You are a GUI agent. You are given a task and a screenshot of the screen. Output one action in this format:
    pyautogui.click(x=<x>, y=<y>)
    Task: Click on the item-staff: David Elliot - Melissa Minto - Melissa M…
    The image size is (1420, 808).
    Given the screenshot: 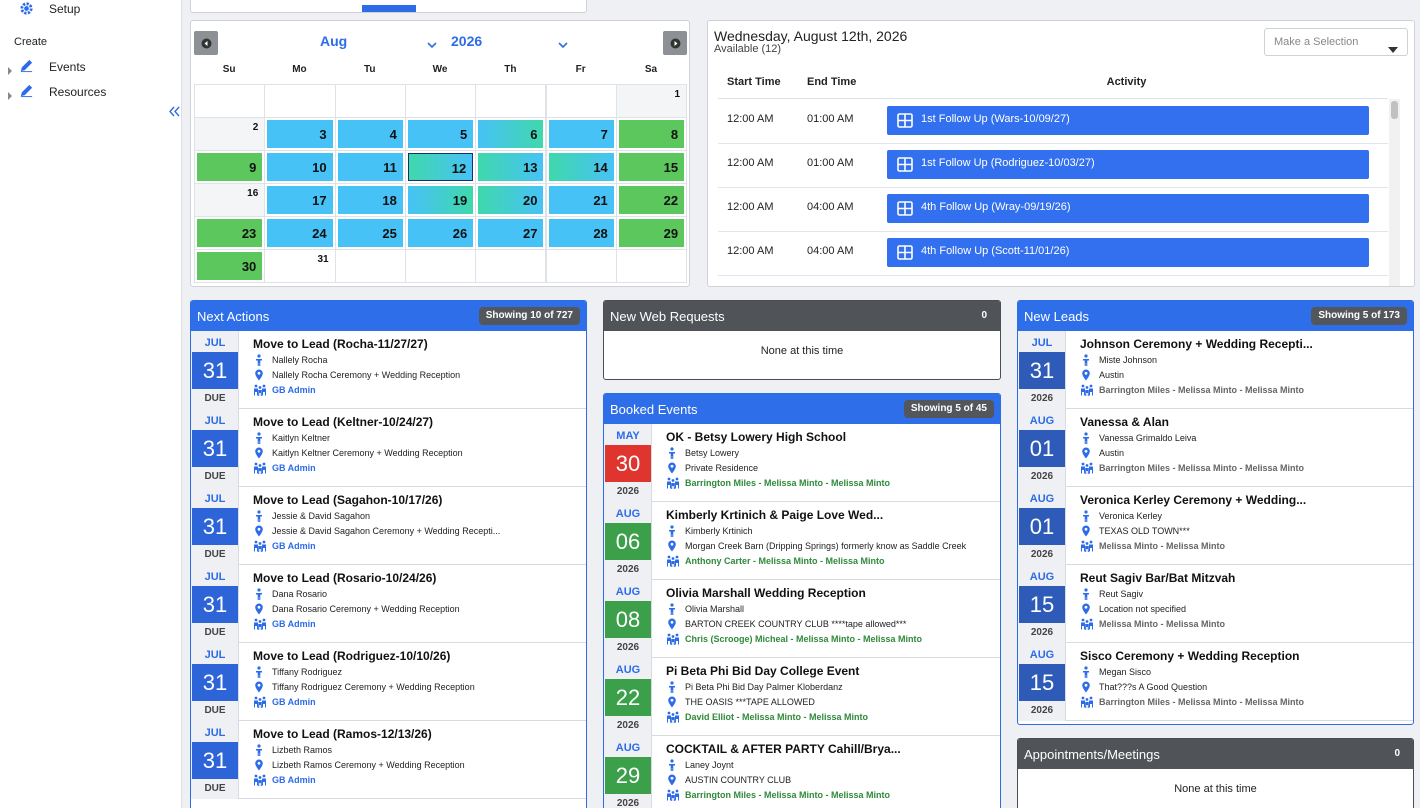 What is the action you would take?
    pyautogui.click(x=777, y=717)
    